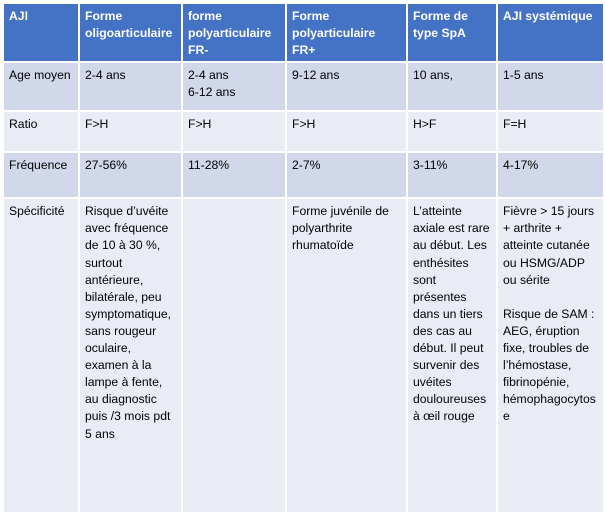 The height and width of the screenshot is (514, 605). What do you see at coordinates (41, 355) in the screenshot?
I see `row-label-specificite: Spécificité` at bounding box center [41, 355].